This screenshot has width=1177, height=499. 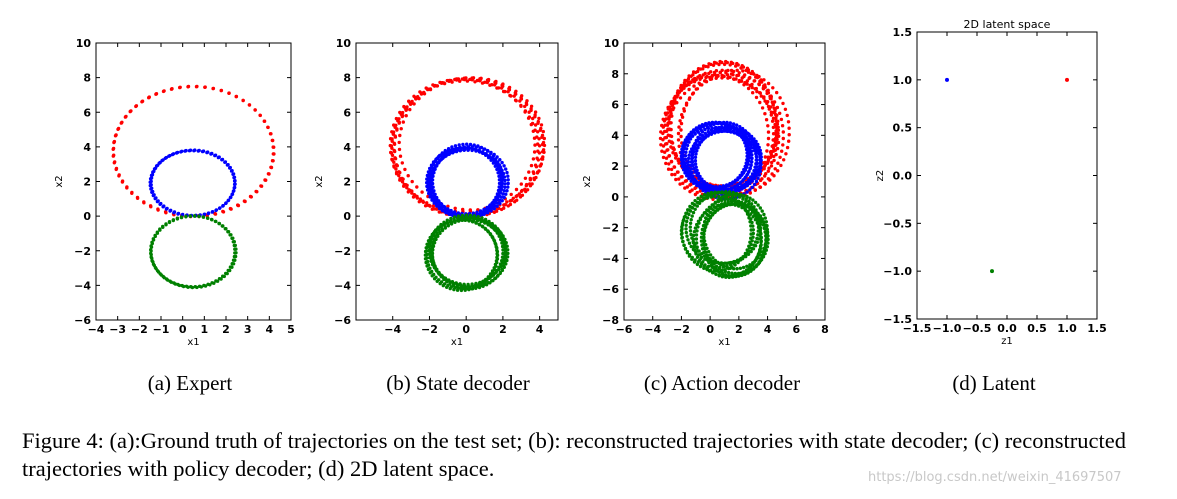 I want to click on y-tick-label: −2, so click(x=342, y=251).